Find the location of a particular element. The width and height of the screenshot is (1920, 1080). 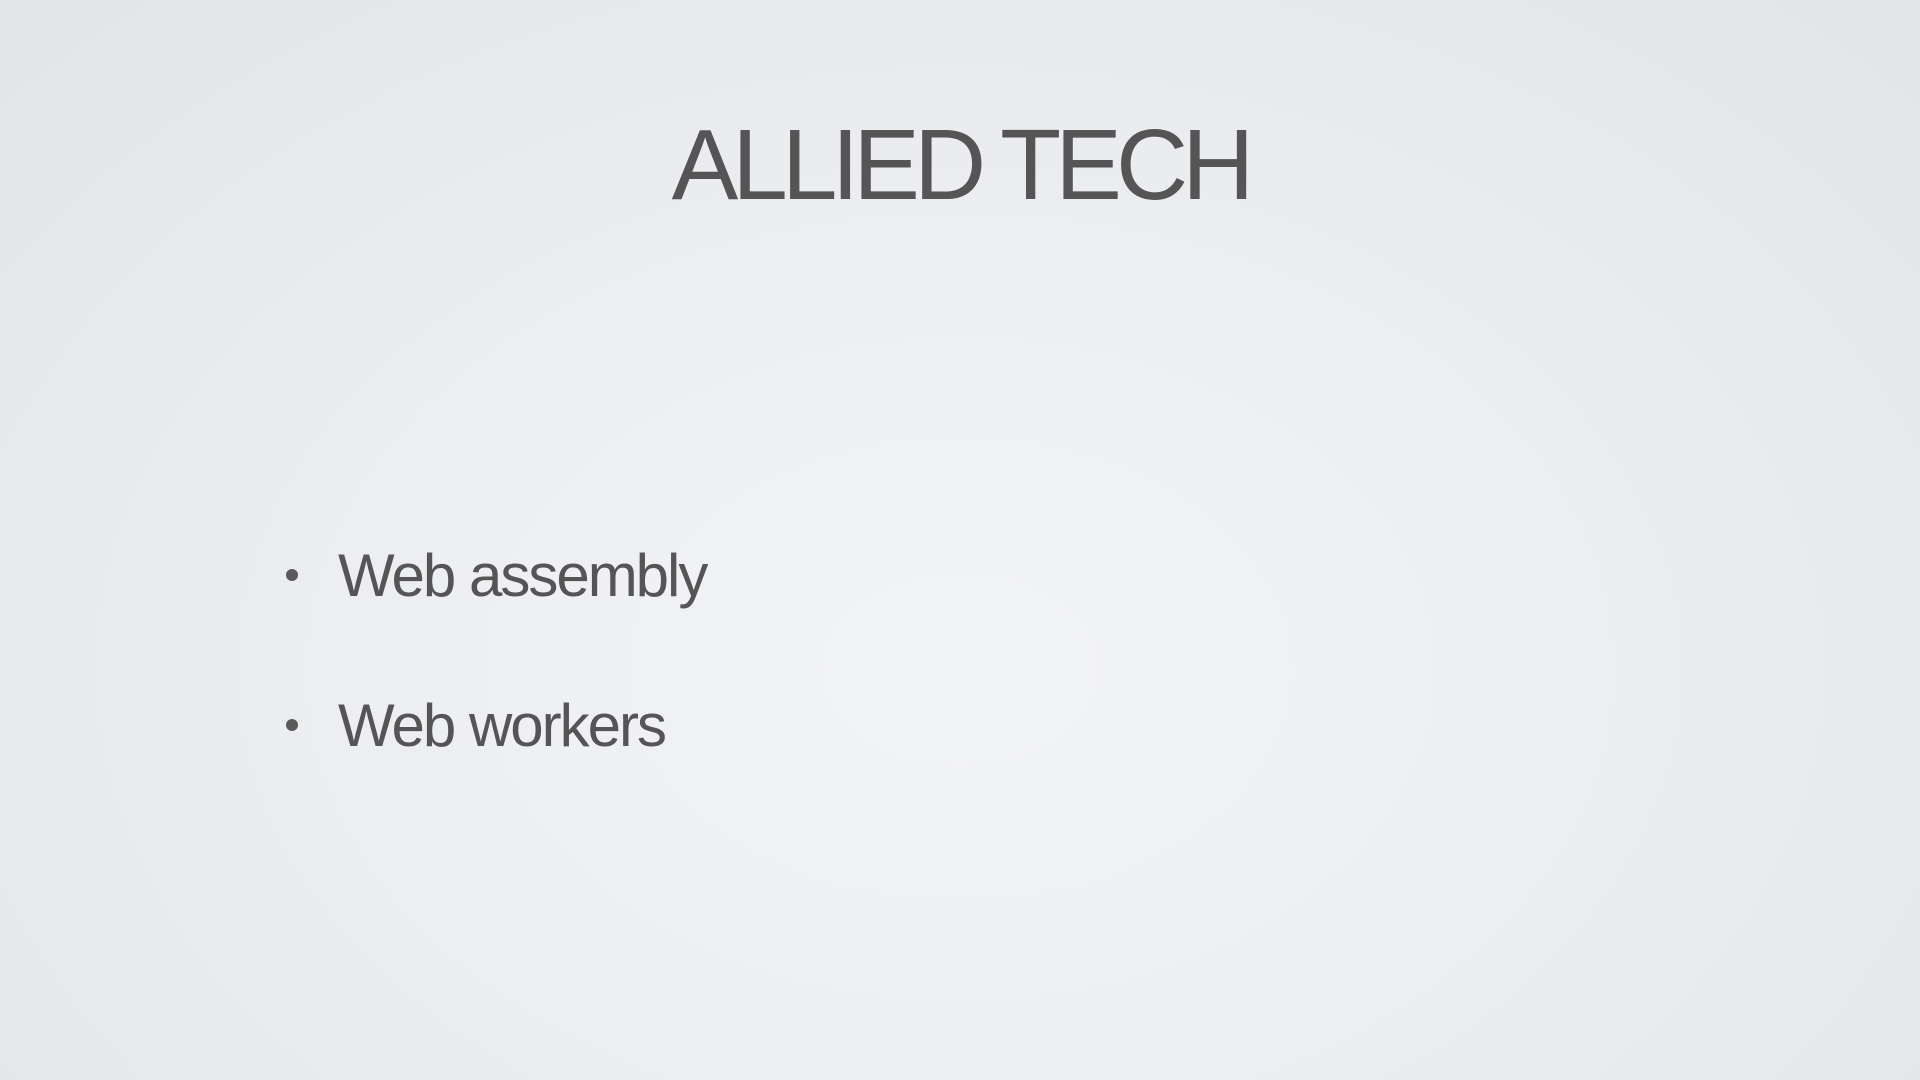

bullet-list: Web assembly Web workers is located at coordinates (497, 685).